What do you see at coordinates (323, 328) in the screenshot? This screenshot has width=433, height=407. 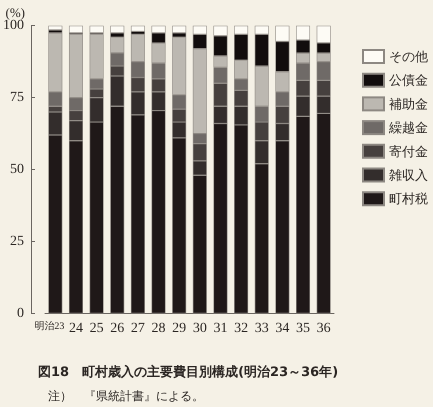 I see `x-tick-label: 36` at bounding box center [323, 328].